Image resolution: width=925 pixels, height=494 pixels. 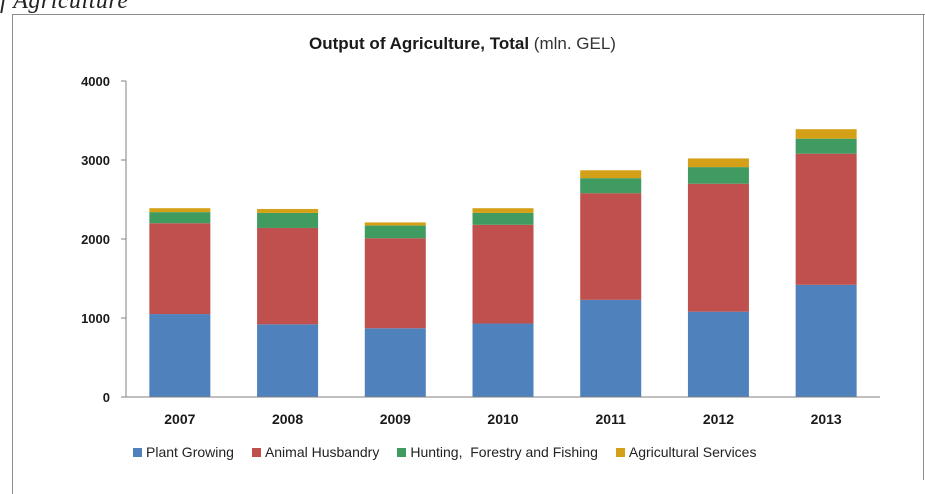 I want to click on legend-label-3: Agricultural Services, so click(x=692, y=452).